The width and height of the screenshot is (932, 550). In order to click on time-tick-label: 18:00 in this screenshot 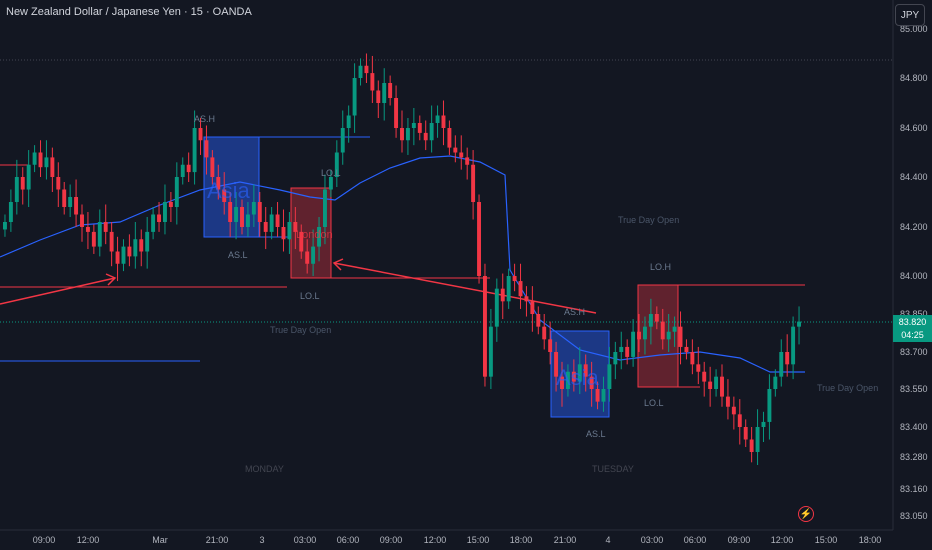, I will do `click(870, 540)`.